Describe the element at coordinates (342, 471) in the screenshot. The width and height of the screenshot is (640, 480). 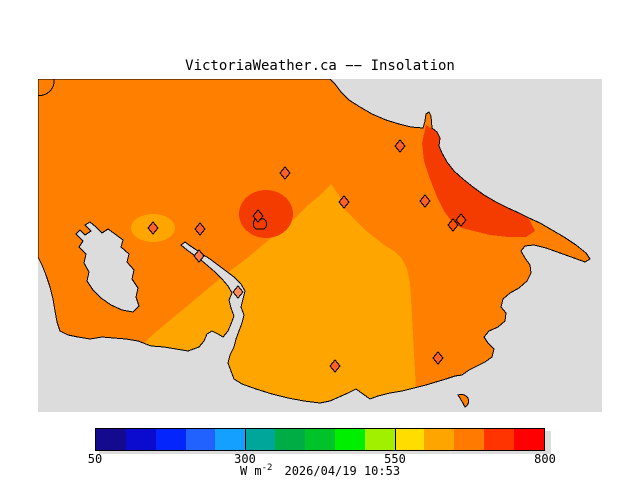
I see `timestamp: 2026/04/19 10:53` at that location.